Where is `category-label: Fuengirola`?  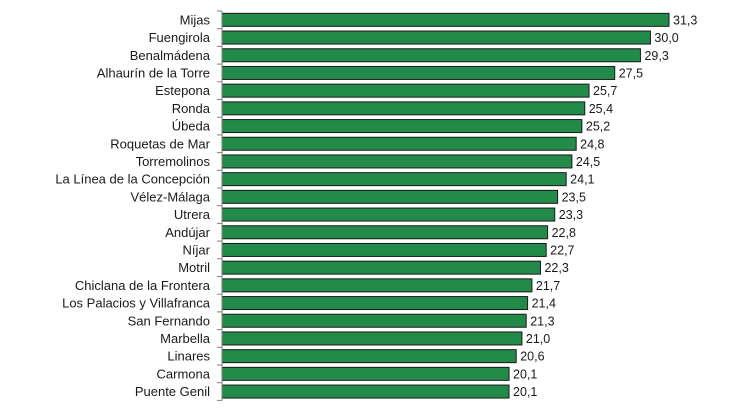
category-label: Fuengirola is located at coordinates (180, 37).